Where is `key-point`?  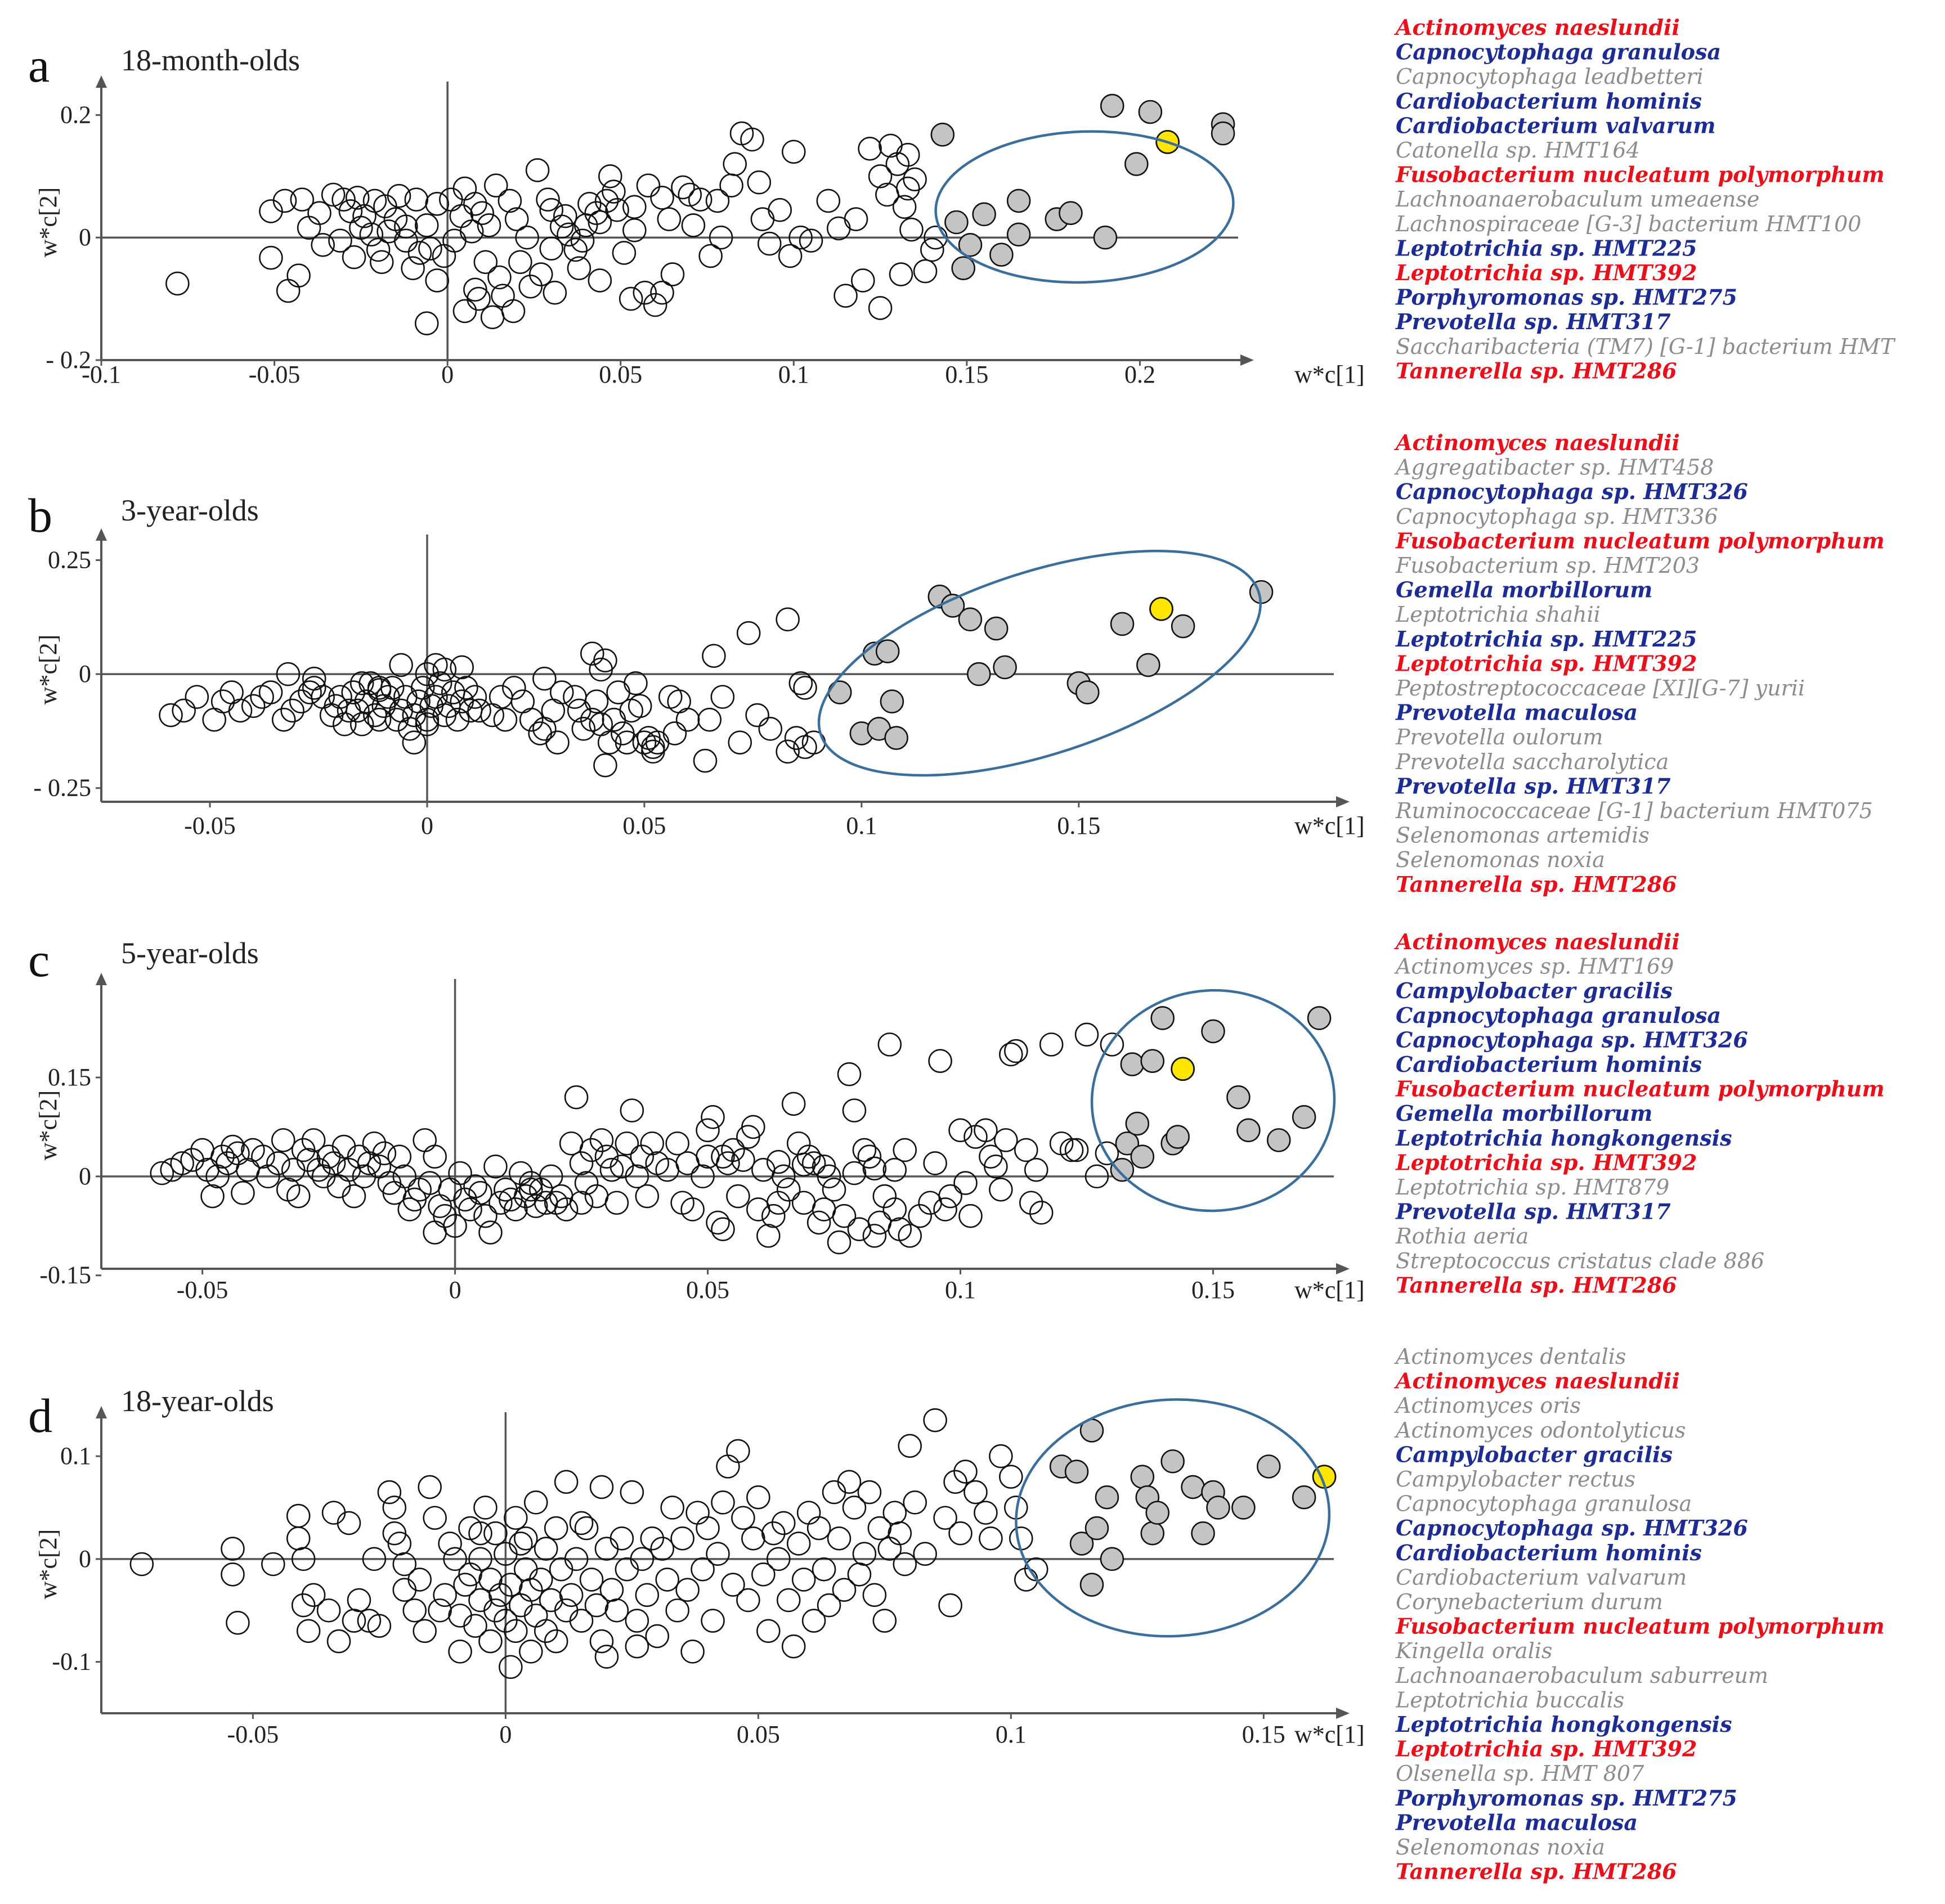 key-point is located at coordinates (1183, 1069).